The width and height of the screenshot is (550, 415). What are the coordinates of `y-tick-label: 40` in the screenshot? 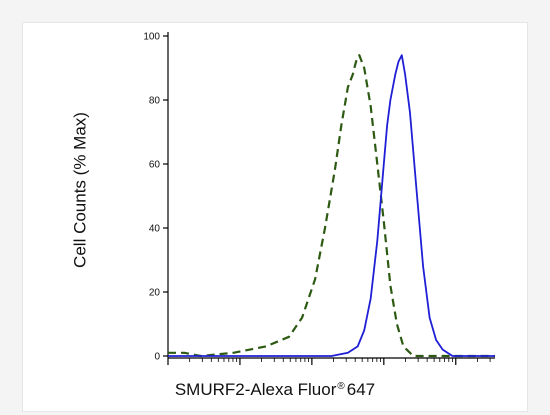 It's located at (155, 229).